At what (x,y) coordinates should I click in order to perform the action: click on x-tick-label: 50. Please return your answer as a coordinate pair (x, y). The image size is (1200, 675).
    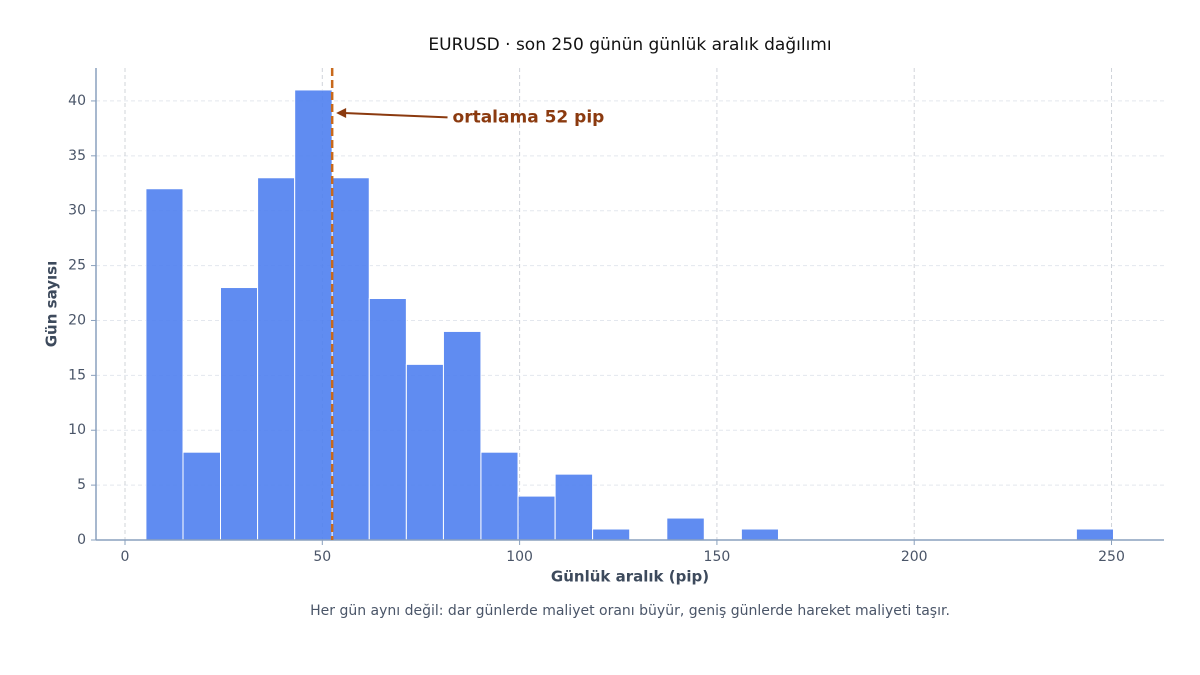
    Looking at the image, I should click on (322, 557).